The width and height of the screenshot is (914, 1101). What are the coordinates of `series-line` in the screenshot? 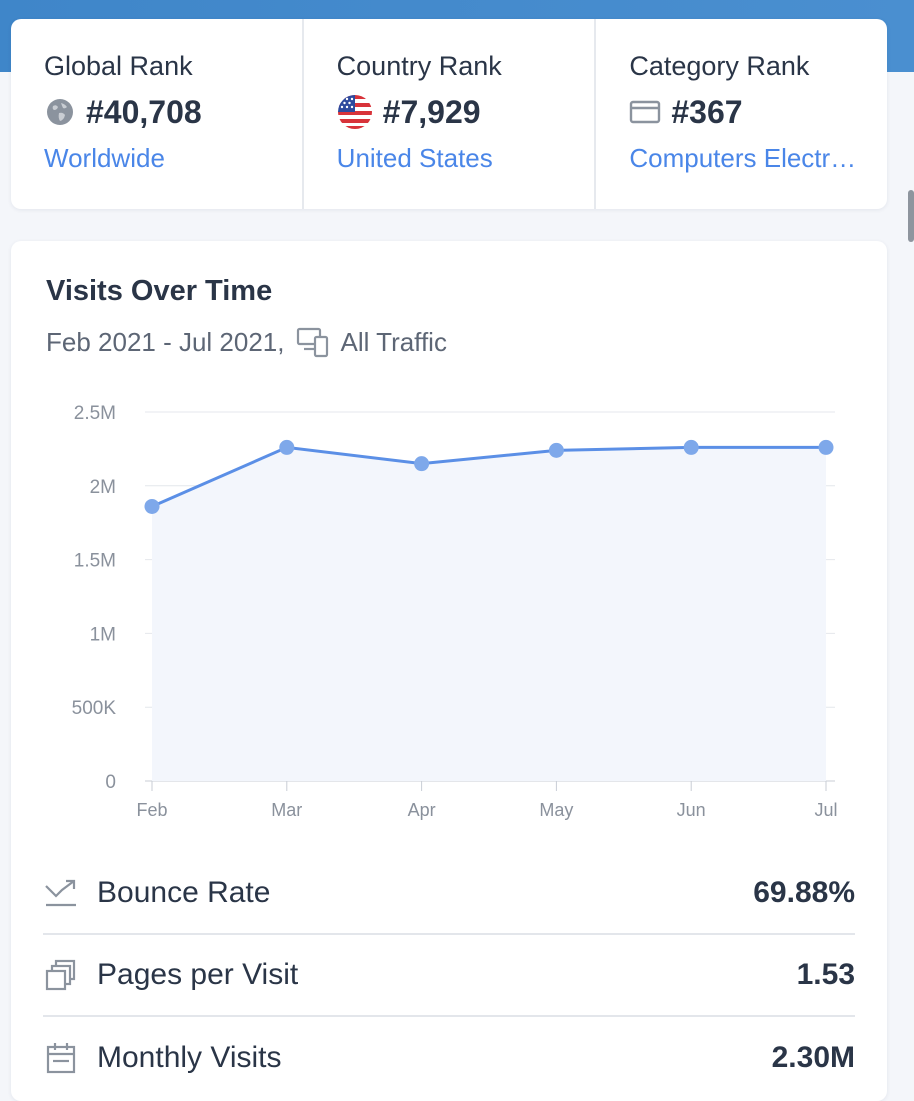 It's located at (488, 476).